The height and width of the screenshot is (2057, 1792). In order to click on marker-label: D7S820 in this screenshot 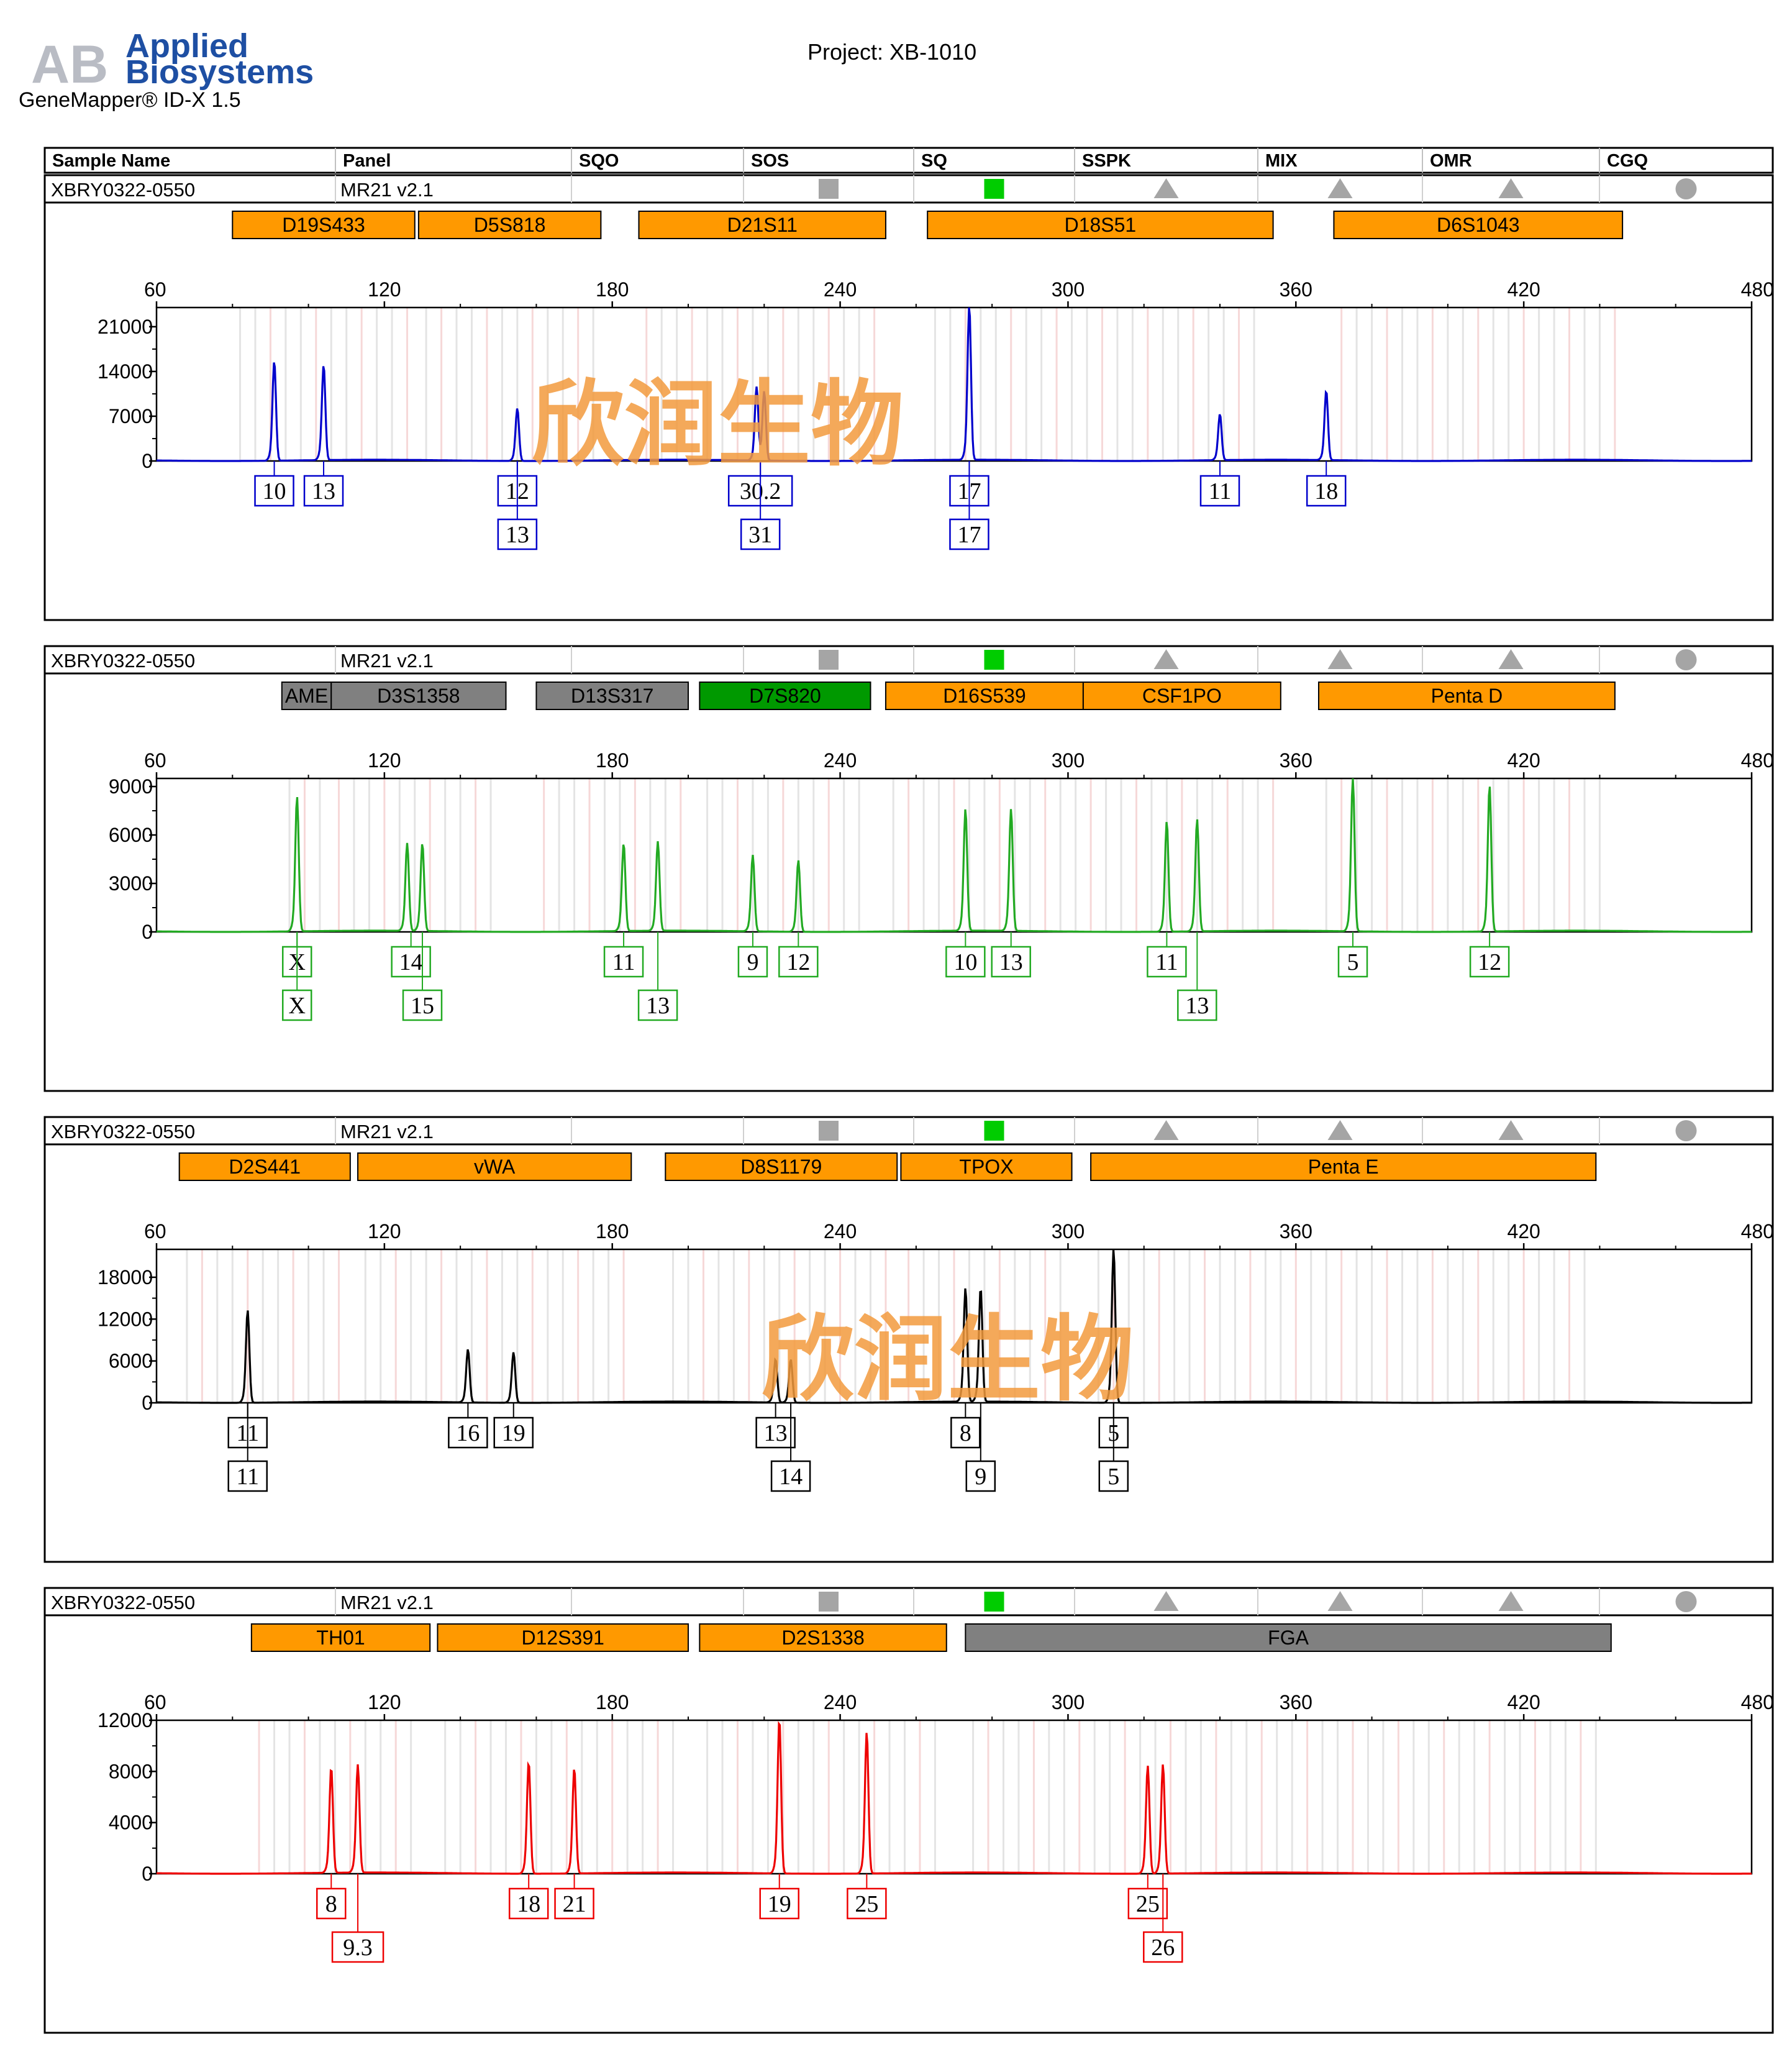, I will do `click(785, 696)`.